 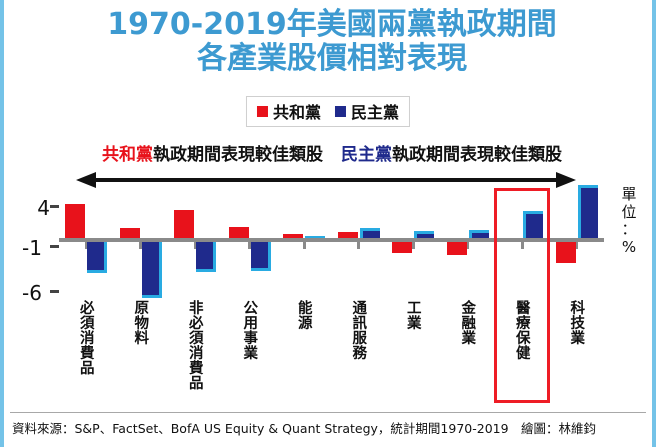 What do you see at coordinates (54, 246) in the screenshot?
I see `y-tick-mark-neg1` at bounding box center [54, 246].